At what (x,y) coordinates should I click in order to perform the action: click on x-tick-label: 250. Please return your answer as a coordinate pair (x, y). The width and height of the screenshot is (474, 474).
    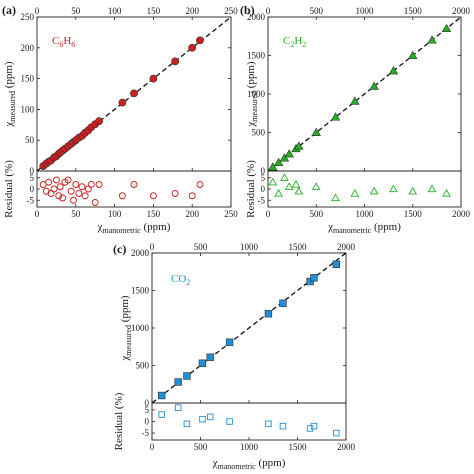
    Looking at the image, I should click on (231, 214).